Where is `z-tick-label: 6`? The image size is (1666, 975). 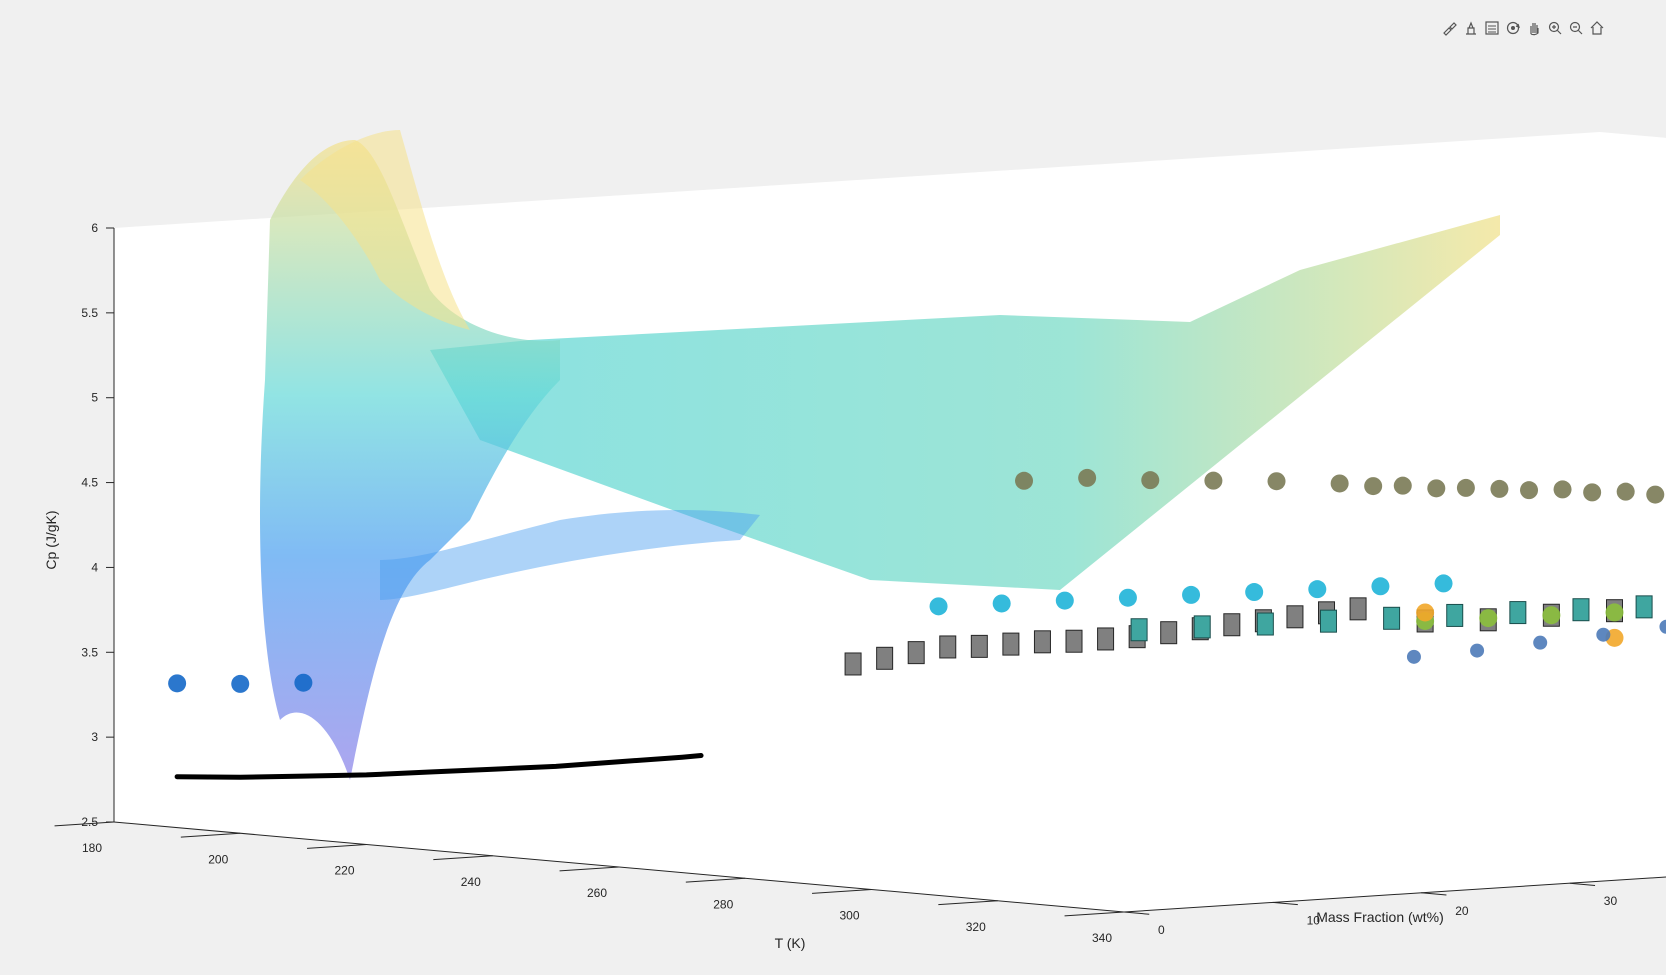 z-tick-label: 6 is located at coordinates (94, 228).